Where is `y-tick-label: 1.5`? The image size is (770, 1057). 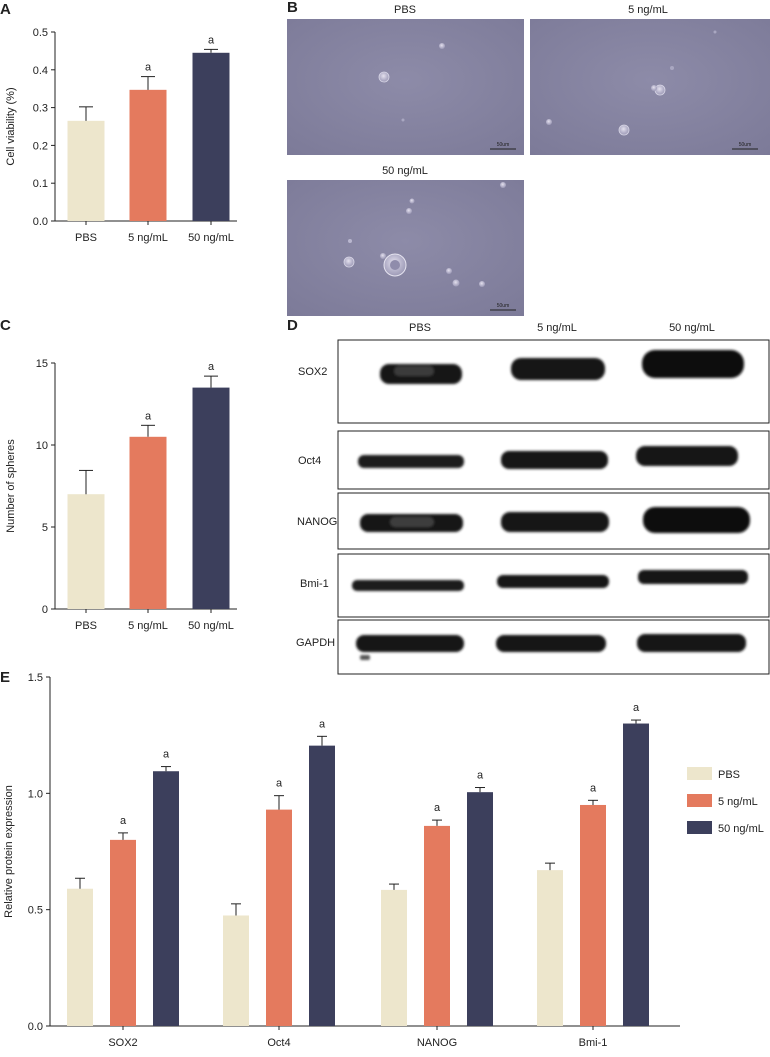 y-tick-label: 1.5 is located at coordinates (35, 678).